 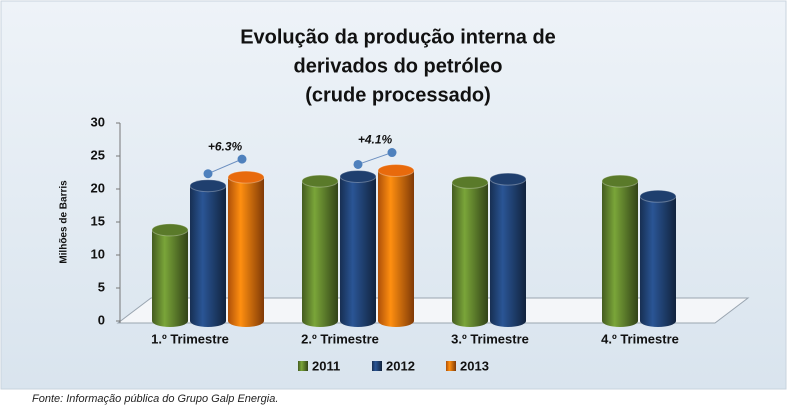 What do you see at coordinates (101, 286) in the screenshot?
I see `y-tick-label: 5` at bounding box center [101, 286].